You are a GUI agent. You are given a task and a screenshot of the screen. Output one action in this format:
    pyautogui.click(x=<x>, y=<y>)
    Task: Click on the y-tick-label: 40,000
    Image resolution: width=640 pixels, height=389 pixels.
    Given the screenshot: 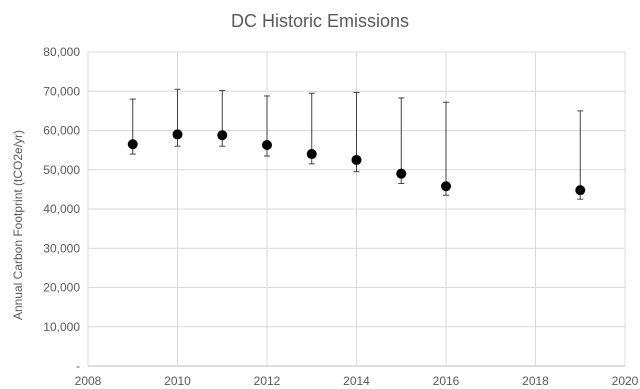 What is the action you would take?
    pyautogui.click(x=61, y=209)
    